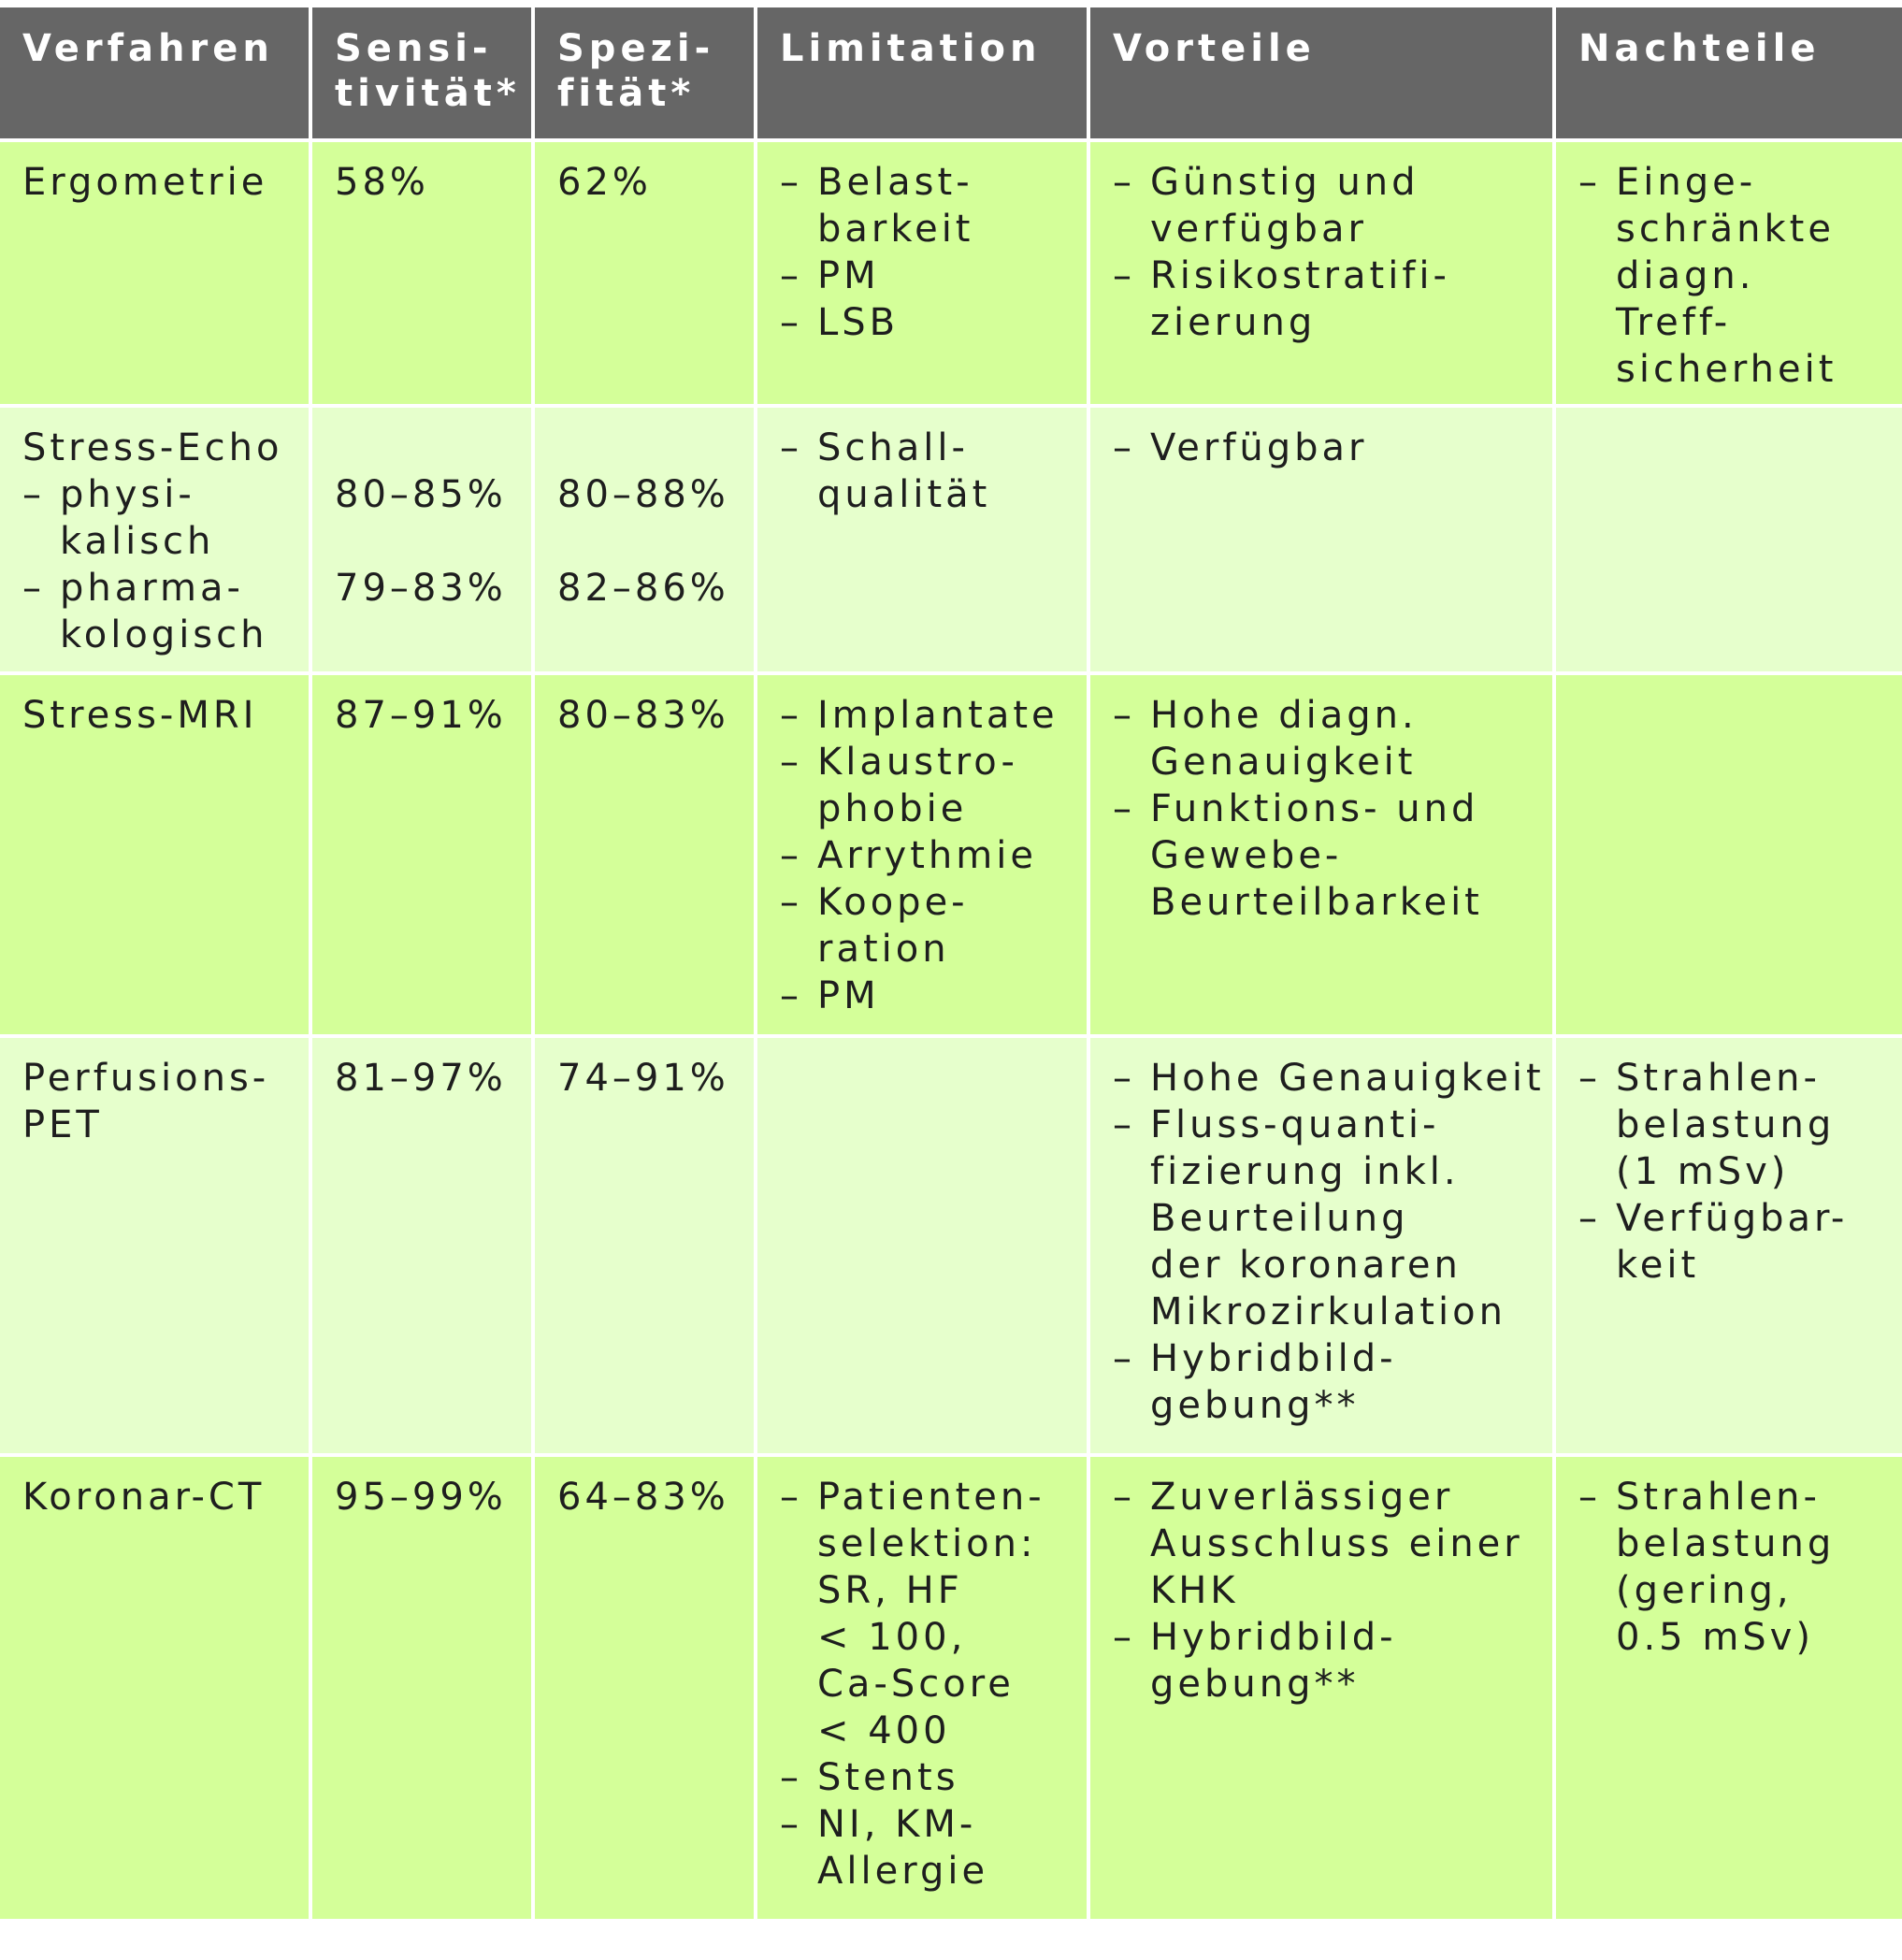 The height and width of the screenshot is (1960, 1902). What do you see at coordinates (926, 785) in the screenshot?
I see `limitation-item: – Klaustro-phobie` at bounding box center [926, 785].